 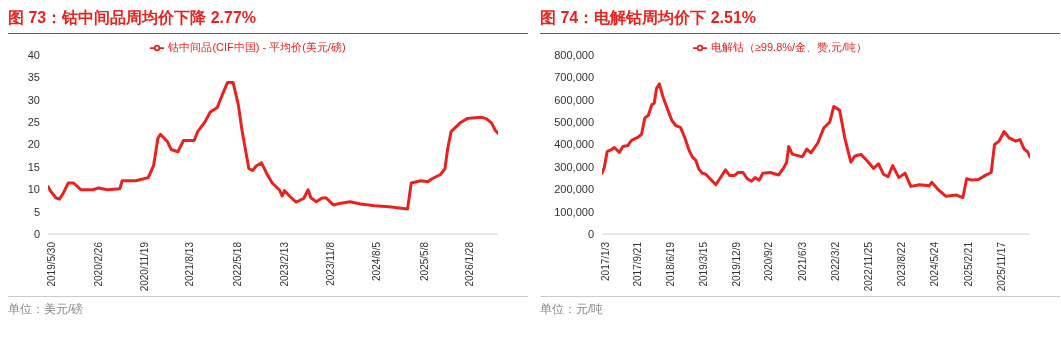 I want to click on y-tick-label: 500,000, so click(x=574, y=122).